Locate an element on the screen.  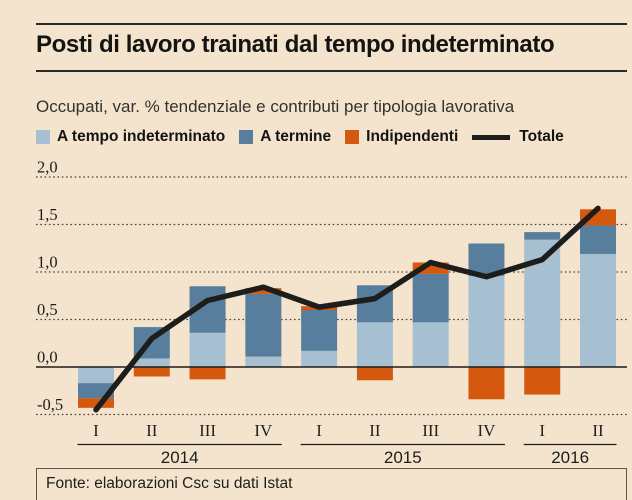
legend-label: Indipendenti is located at coordinates (412, 136).